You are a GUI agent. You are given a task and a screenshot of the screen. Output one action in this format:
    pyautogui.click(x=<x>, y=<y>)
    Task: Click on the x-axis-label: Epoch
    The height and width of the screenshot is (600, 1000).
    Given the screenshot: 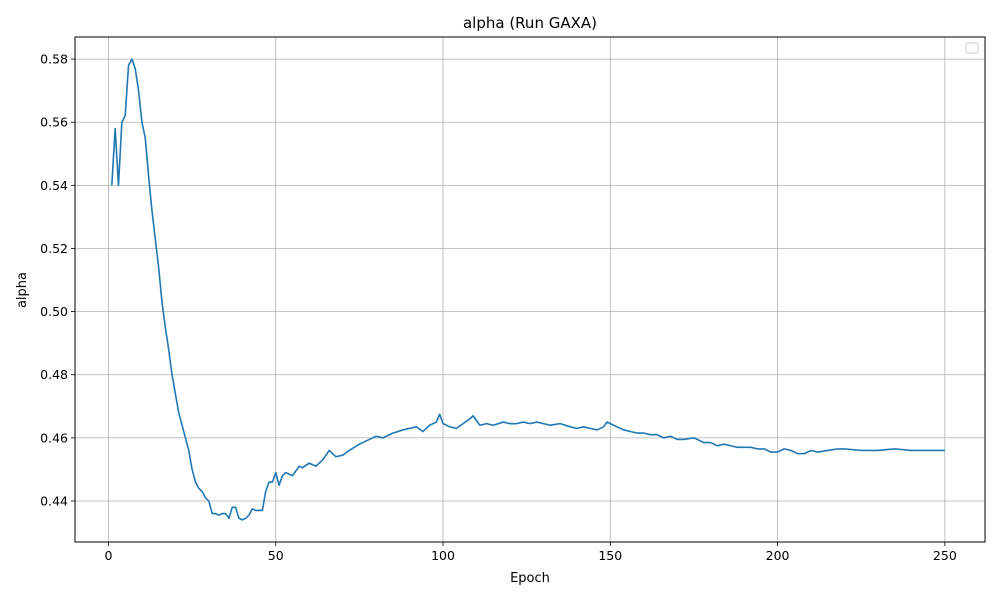 What is the action you would take?
    pyautogui.click(x=530, y=578)
    